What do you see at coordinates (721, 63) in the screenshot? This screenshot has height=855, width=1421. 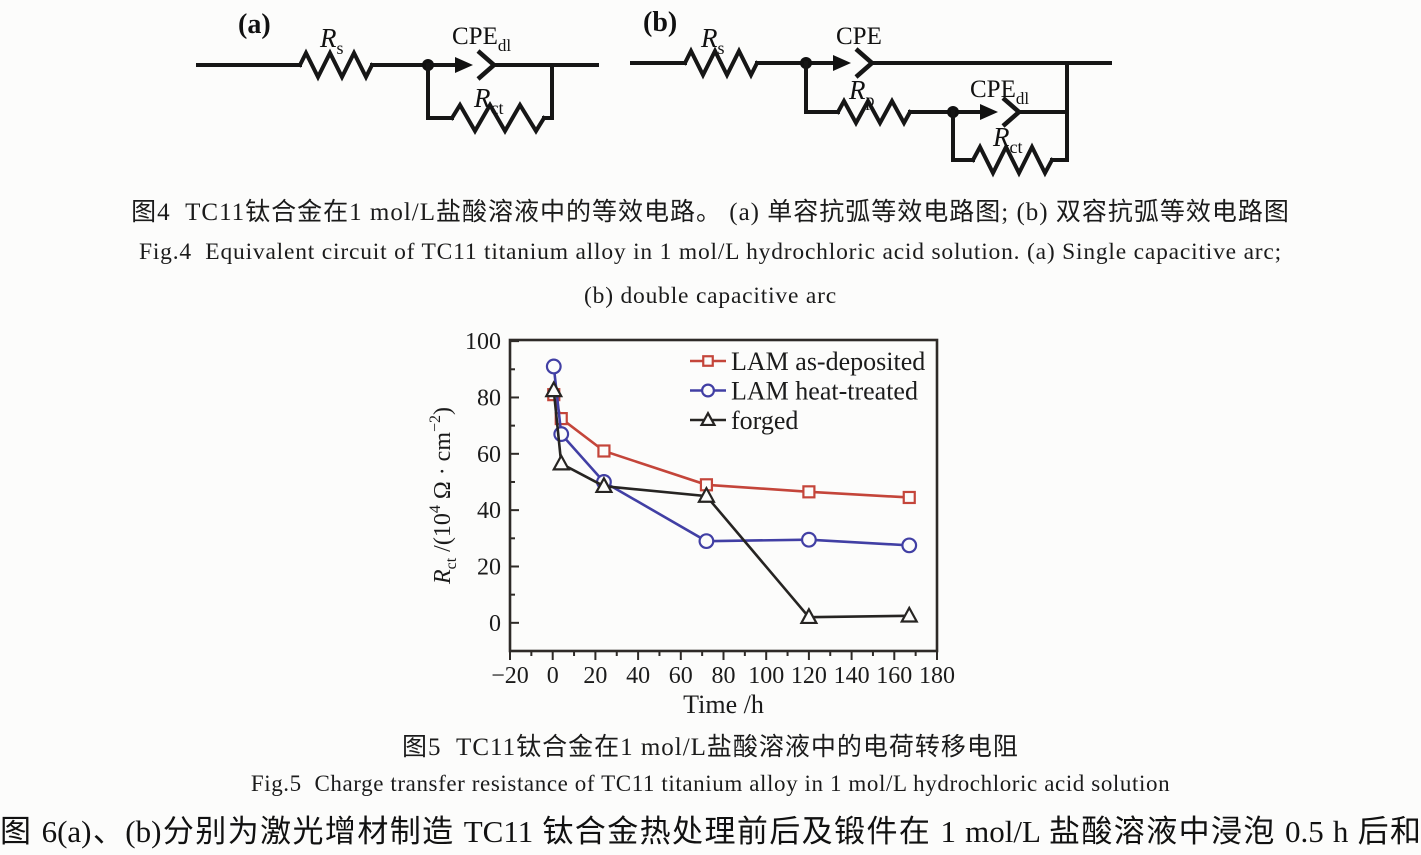 I see `resistor-rs-b` at bounding box center [721, 63].